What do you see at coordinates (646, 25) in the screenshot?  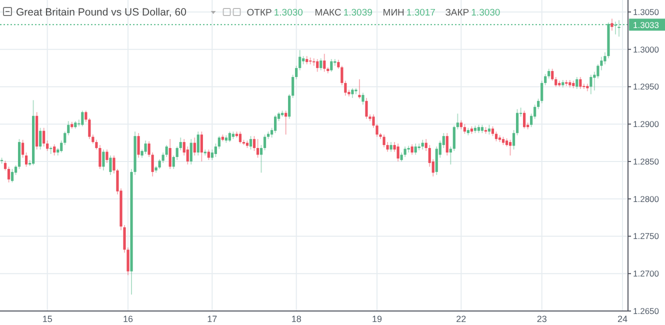 I see `ref-line-label: 1.3033` at bounding box center [646, 25].